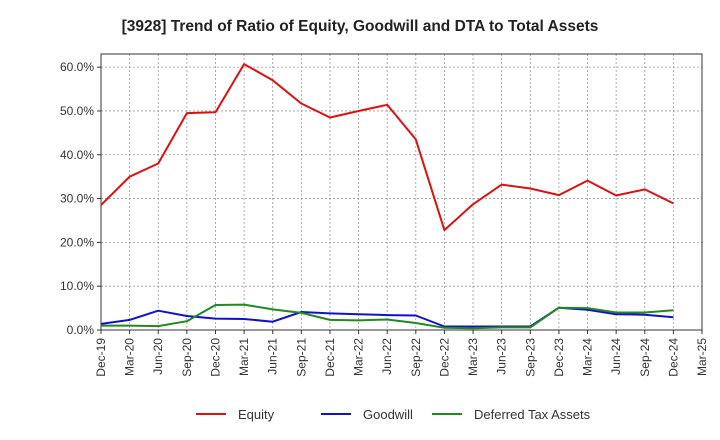  I want to click on y-tick-label: 0.0%, so click(81, 330).